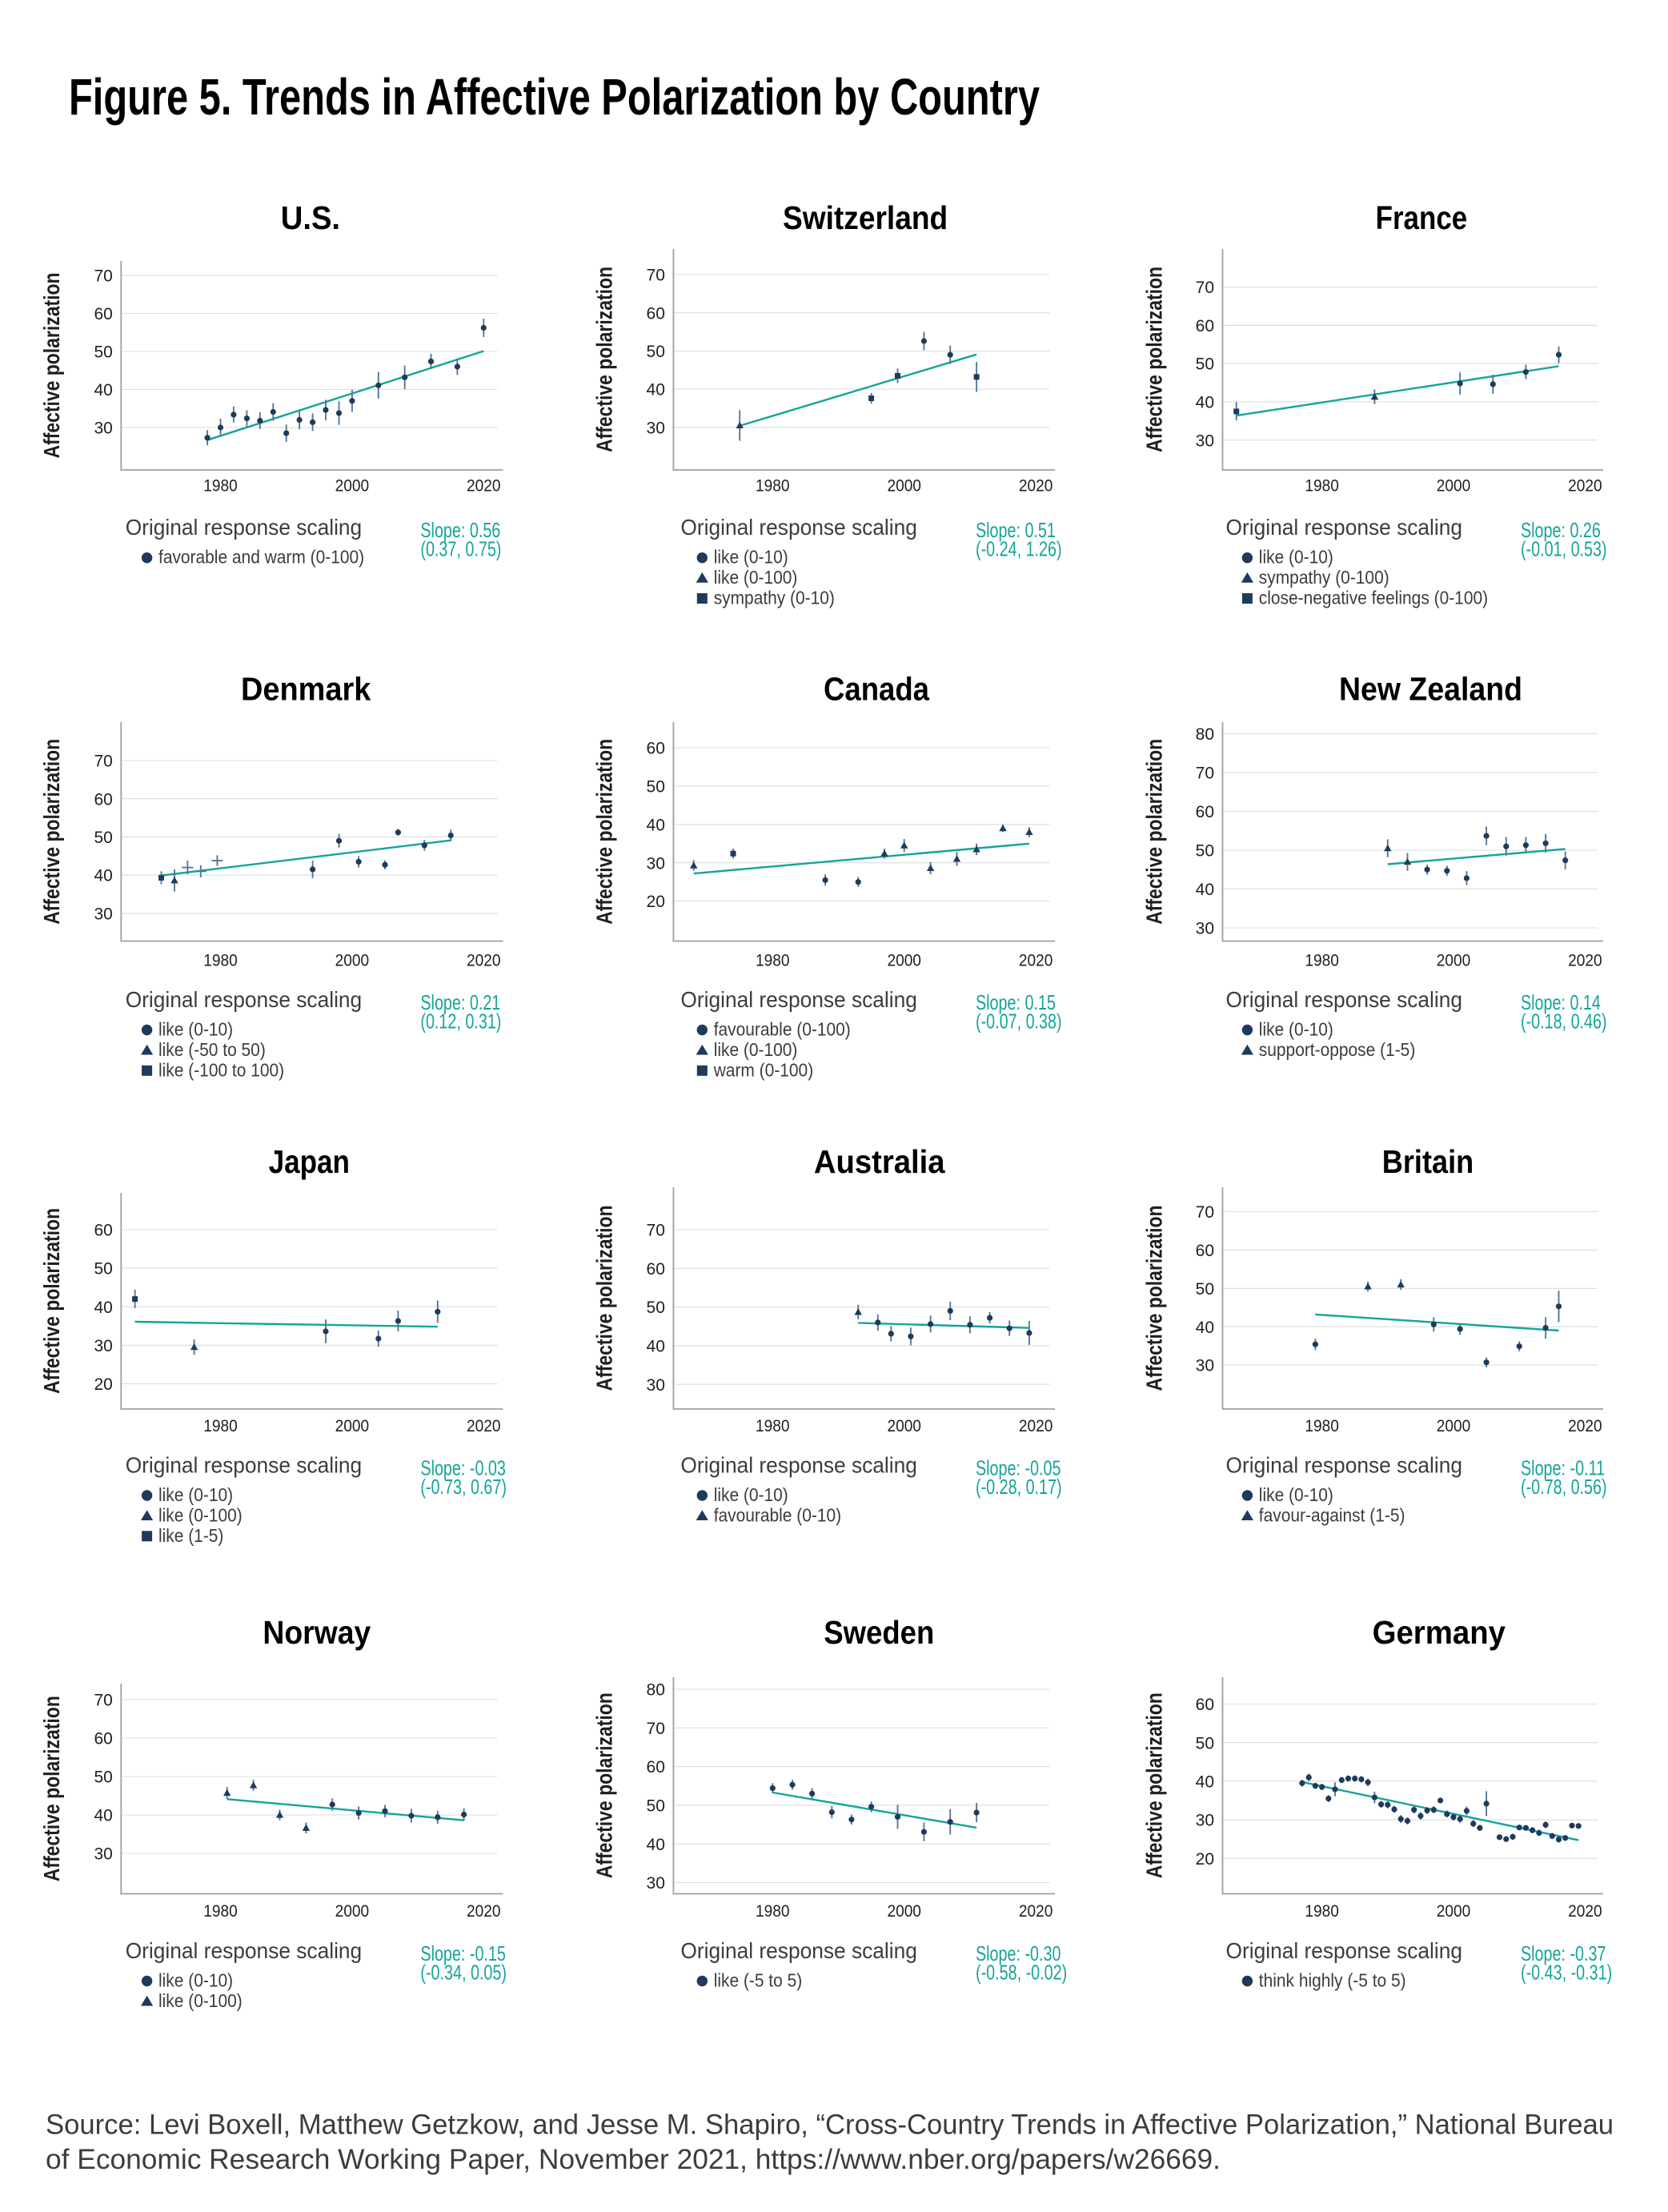  What do you see at coordinates (460, 1002) in the screenshot?
I see `svg-text: Slope: 0.21` at bounding box center [460, 1002].